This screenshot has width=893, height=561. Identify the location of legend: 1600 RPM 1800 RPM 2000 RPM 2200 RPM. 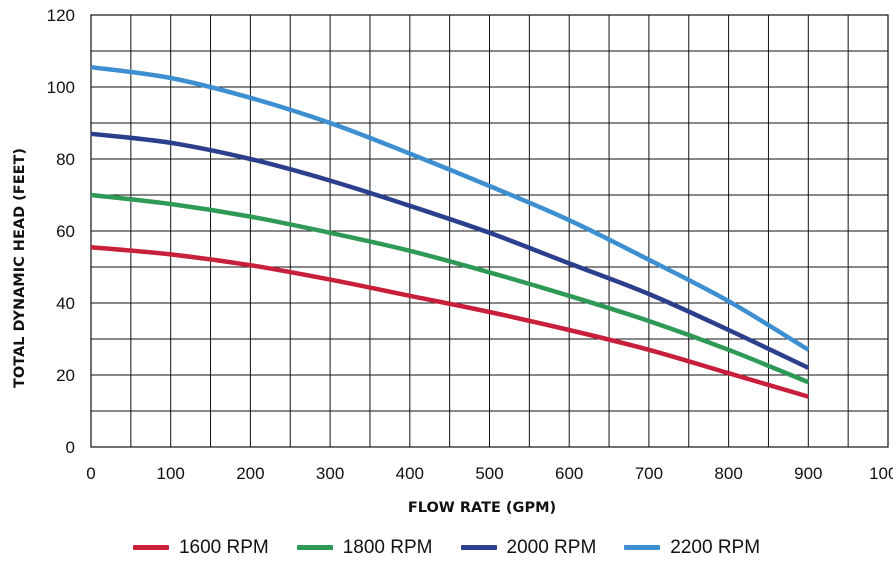
(446, 547).